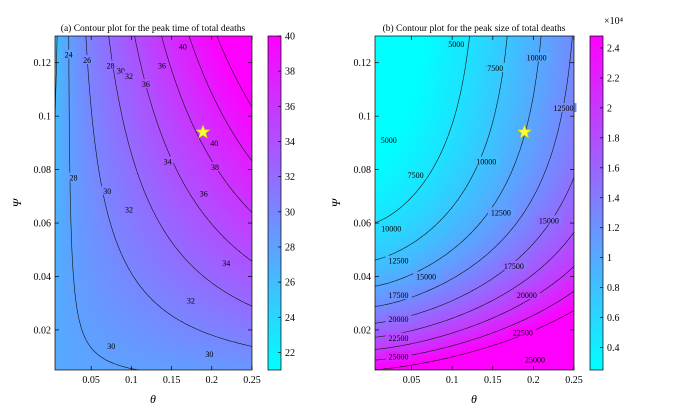 The height and width of the screenshot is (411, 677). Describe the element at coordinates (613, 228) in the screenshot. I see `panel-b-colorbar-tick-label: 1.2` at that location.